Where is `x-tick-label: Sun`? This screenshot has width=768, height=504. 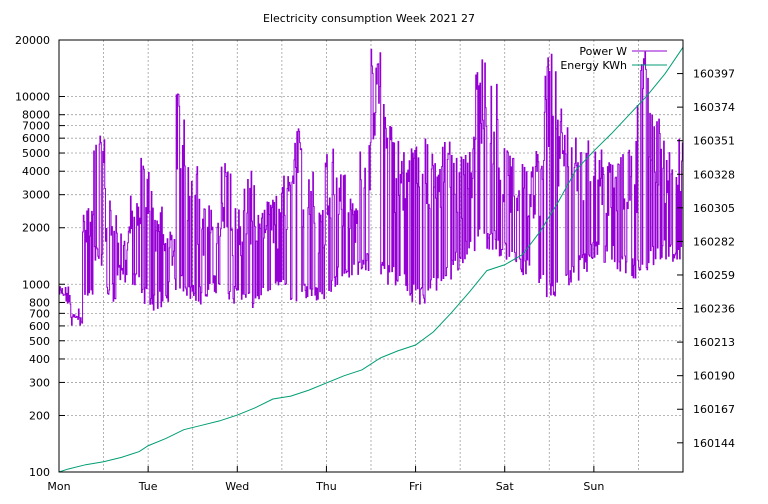 x-tick-label: Sun is located at coordinates (593, 486).